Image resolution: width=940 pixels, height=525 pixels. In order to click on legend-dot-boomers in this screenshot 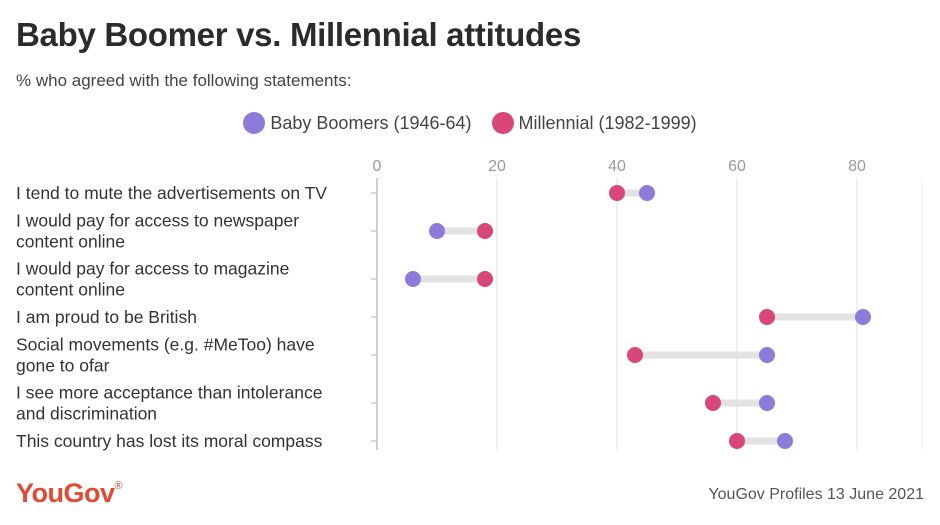, I will do `click(254, 123)`.